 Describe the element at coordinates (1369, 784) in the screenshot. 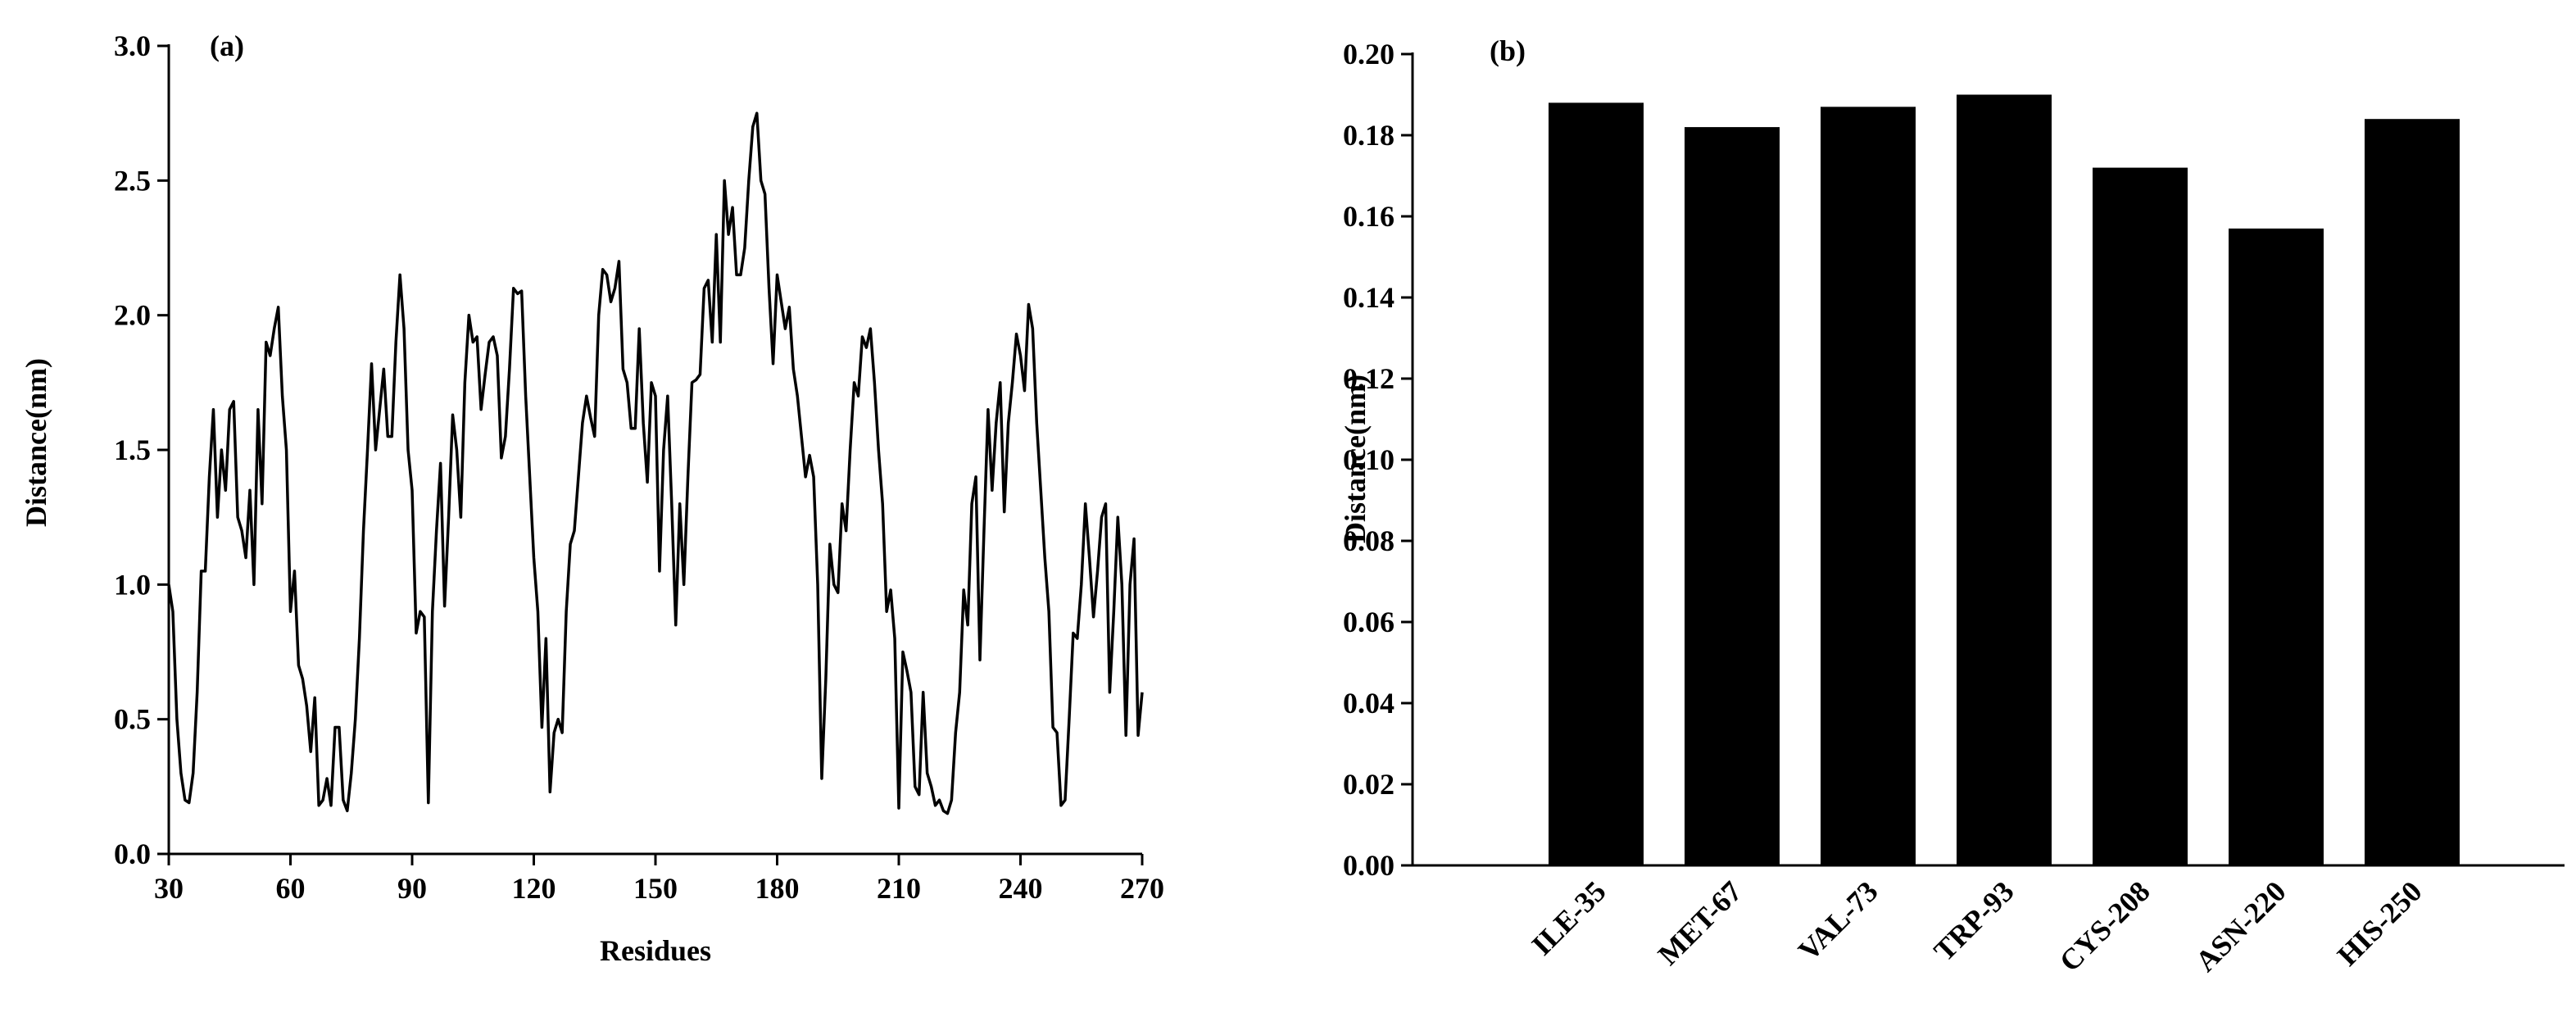

I see `y-tick-label: 0.02` at that location.